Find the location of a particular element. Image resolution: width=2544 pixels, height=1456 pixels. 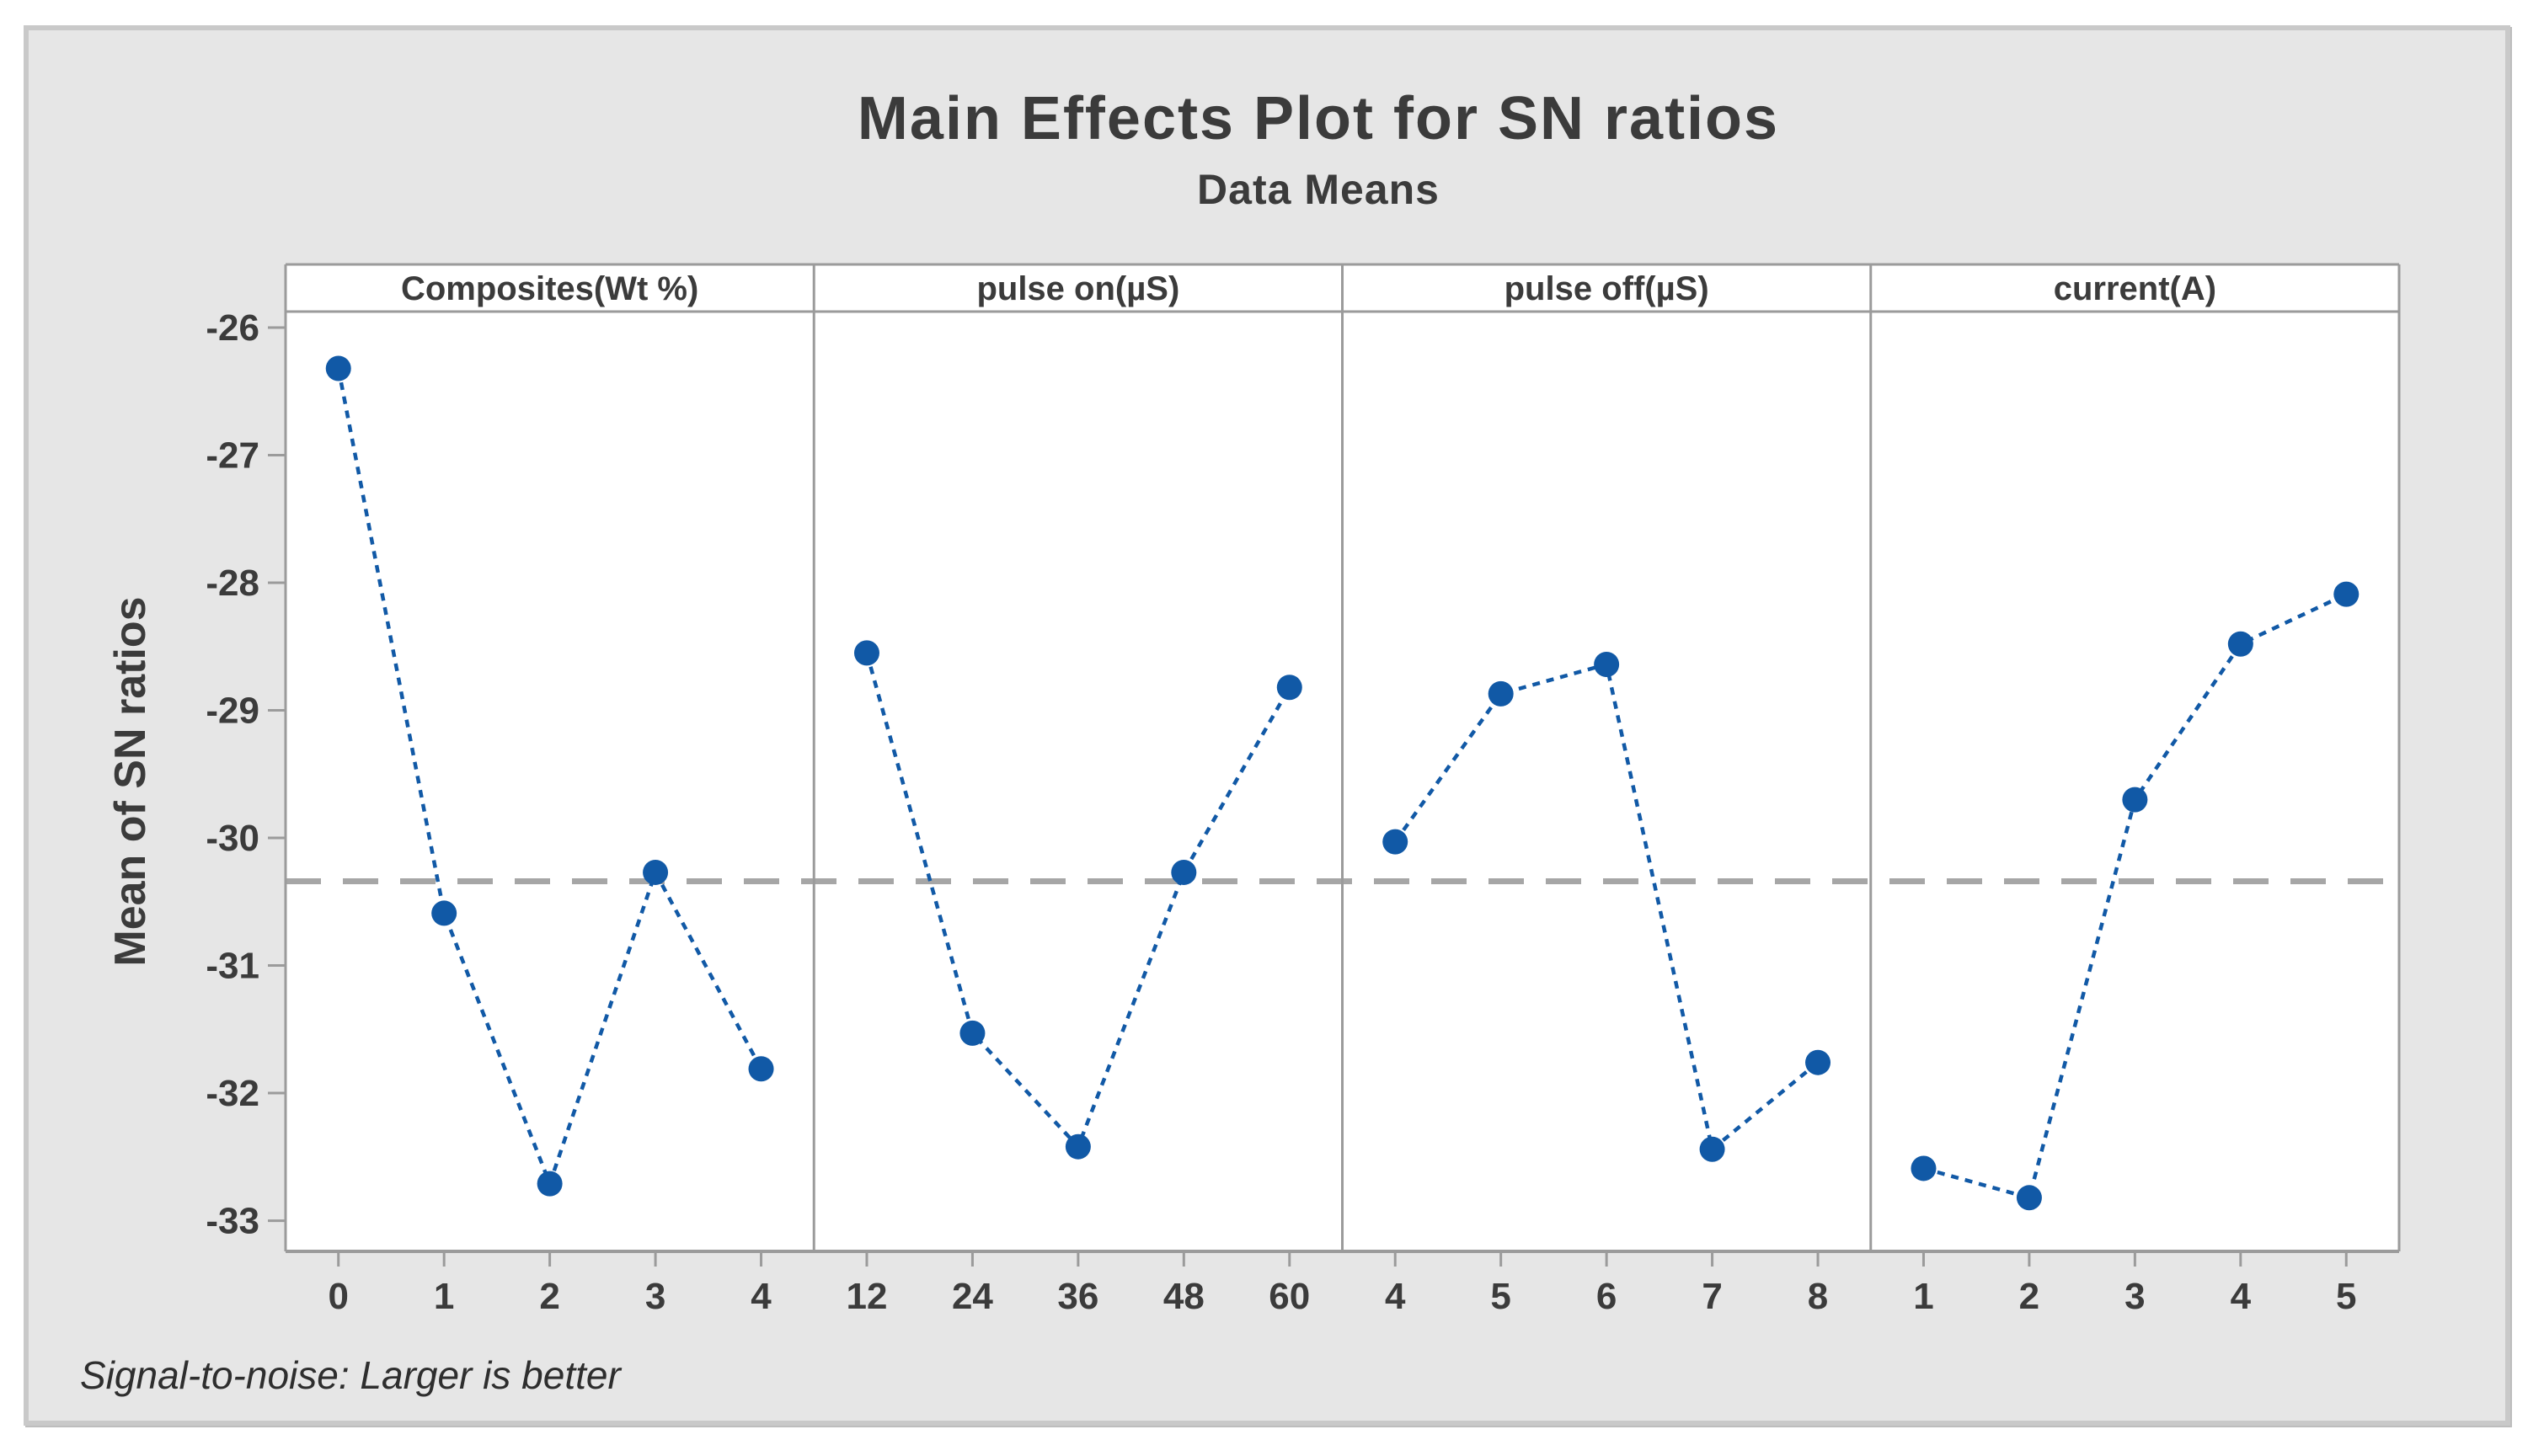

x-tick-label: 48 is located at coordinates (1184, 1296).